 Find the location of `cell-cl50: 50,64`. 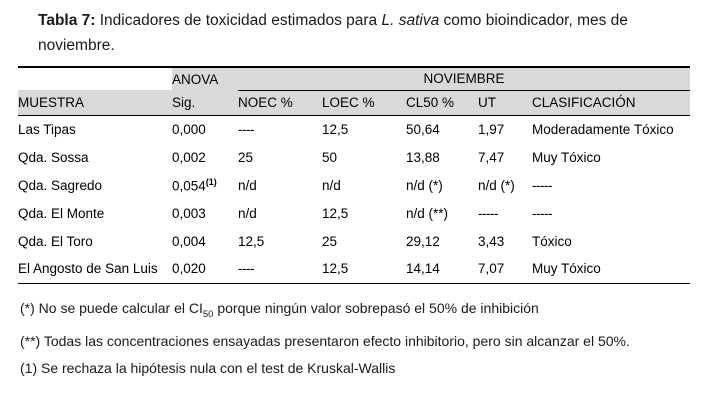

cell-cl50: 50,64 is located at coordinates (423, 129).